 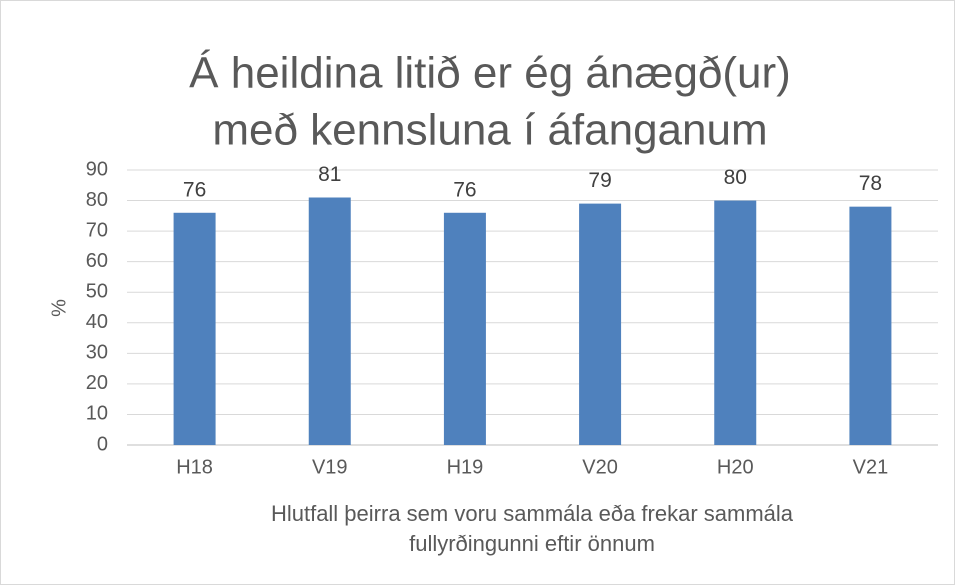 What do you see at coordinates (97, 353) in the screenshot?
I see `y-tick-label: 30` at bounding box center [97, 353].